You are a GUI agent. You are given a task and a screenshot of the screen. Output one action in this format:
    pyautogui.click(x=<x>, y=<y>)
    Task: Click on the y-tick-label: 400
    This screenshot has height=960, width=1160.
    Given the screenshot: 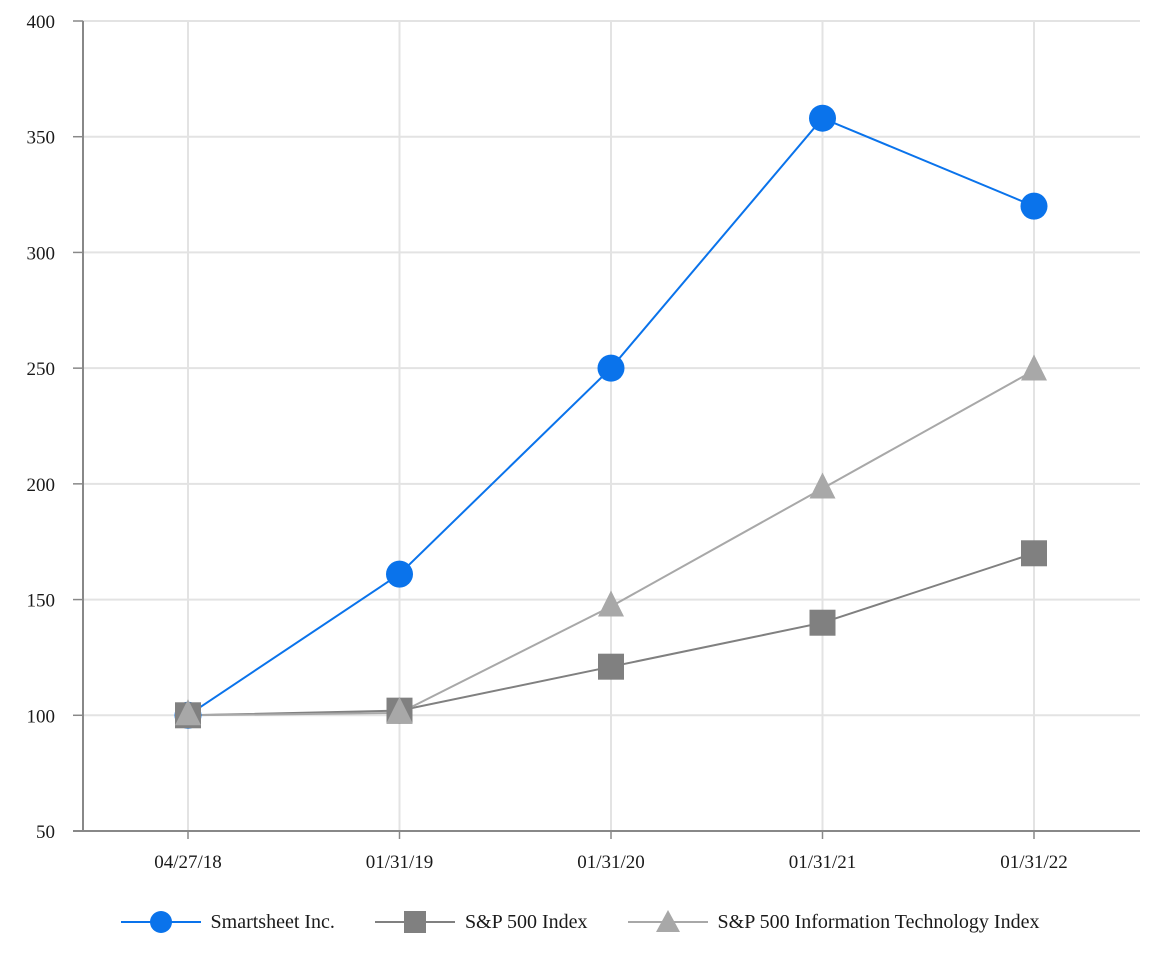 What is the action you would take?
    pyautogui.click(x=41, y=22)
    